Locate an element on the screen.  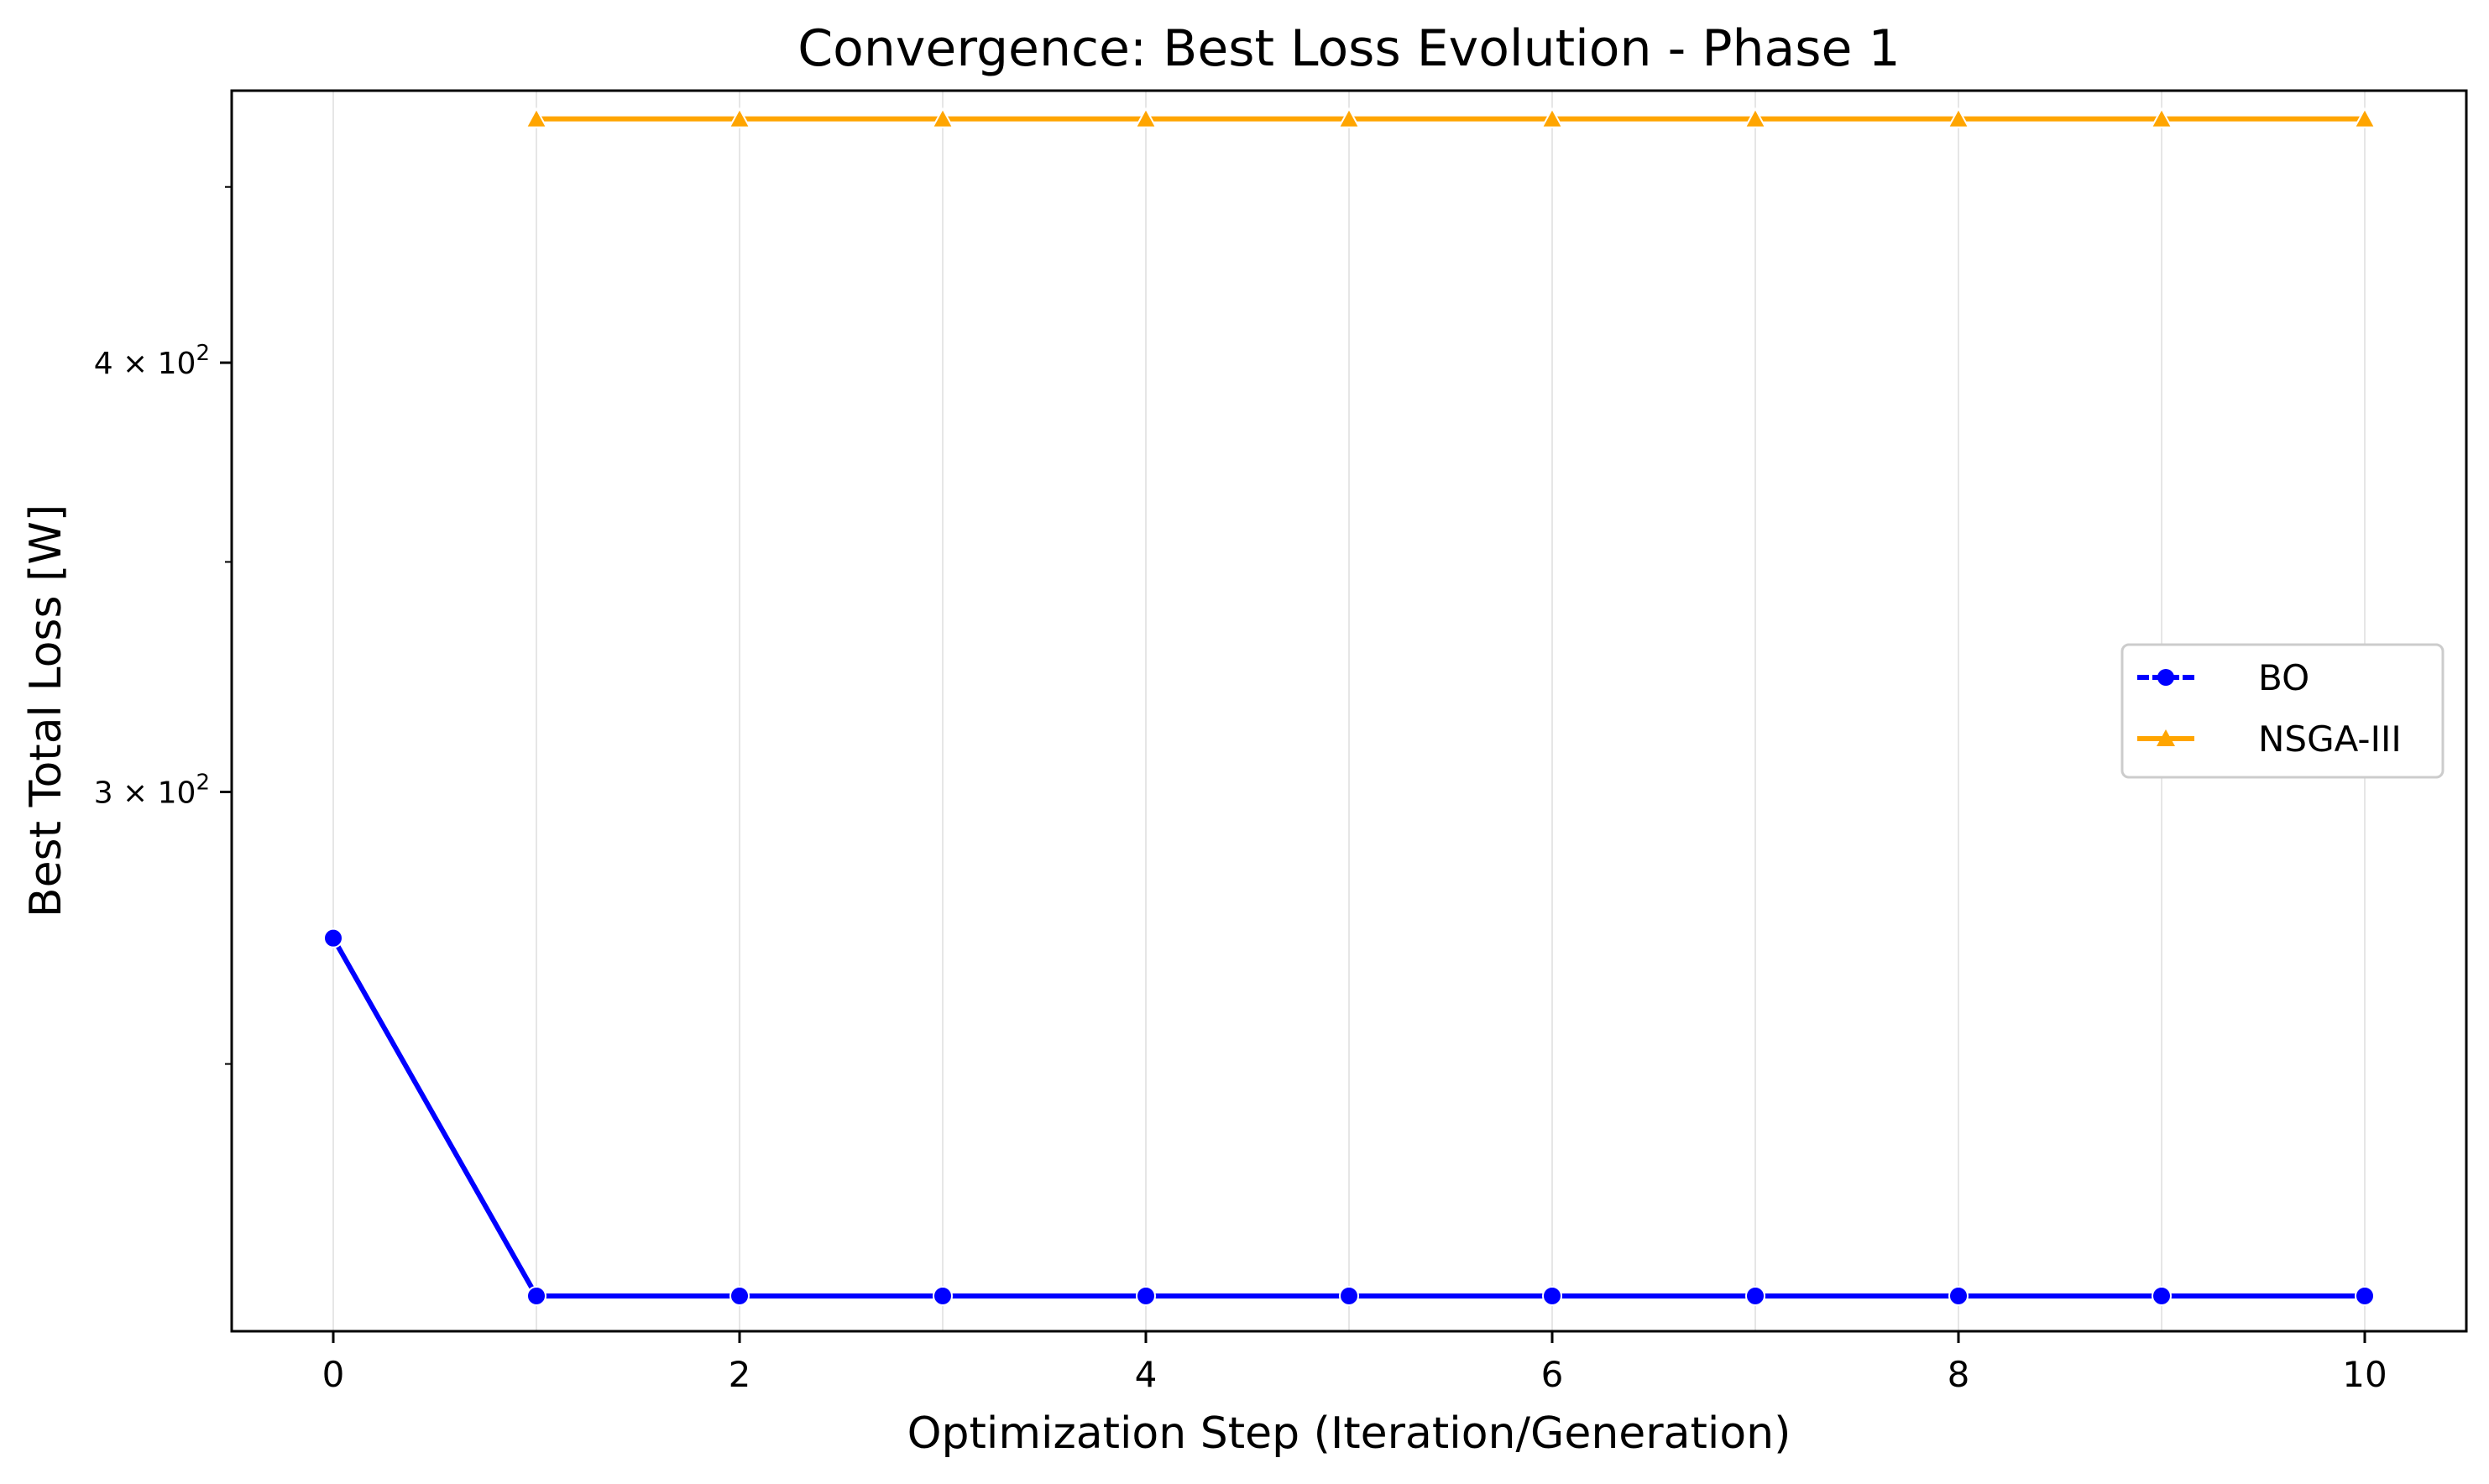
legend-box is located at coordinates (2282, 711).